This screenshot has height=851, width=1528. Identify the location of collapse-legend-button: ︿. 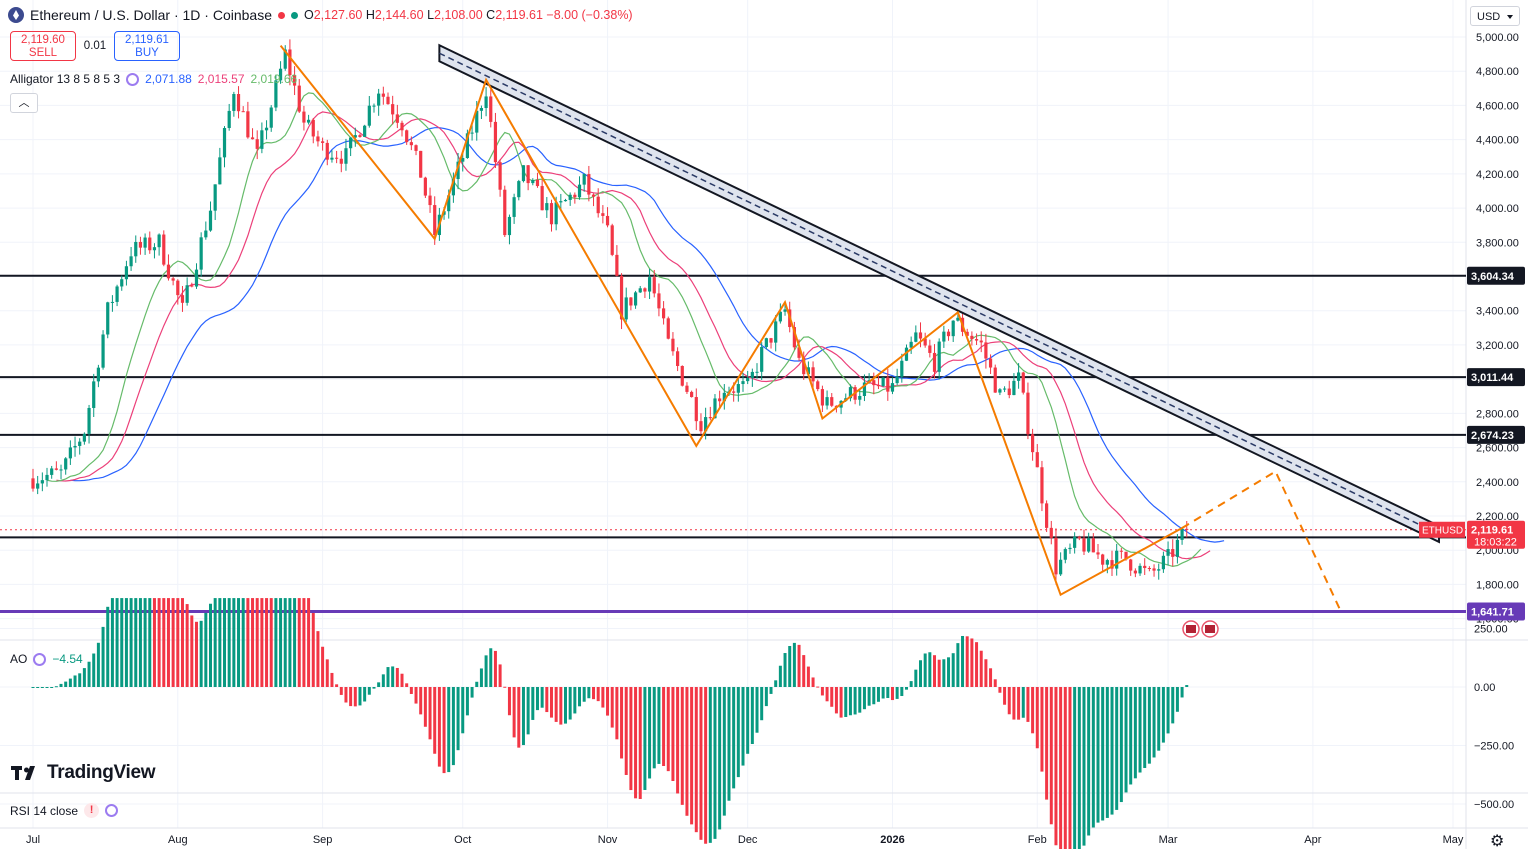
(24, 103).